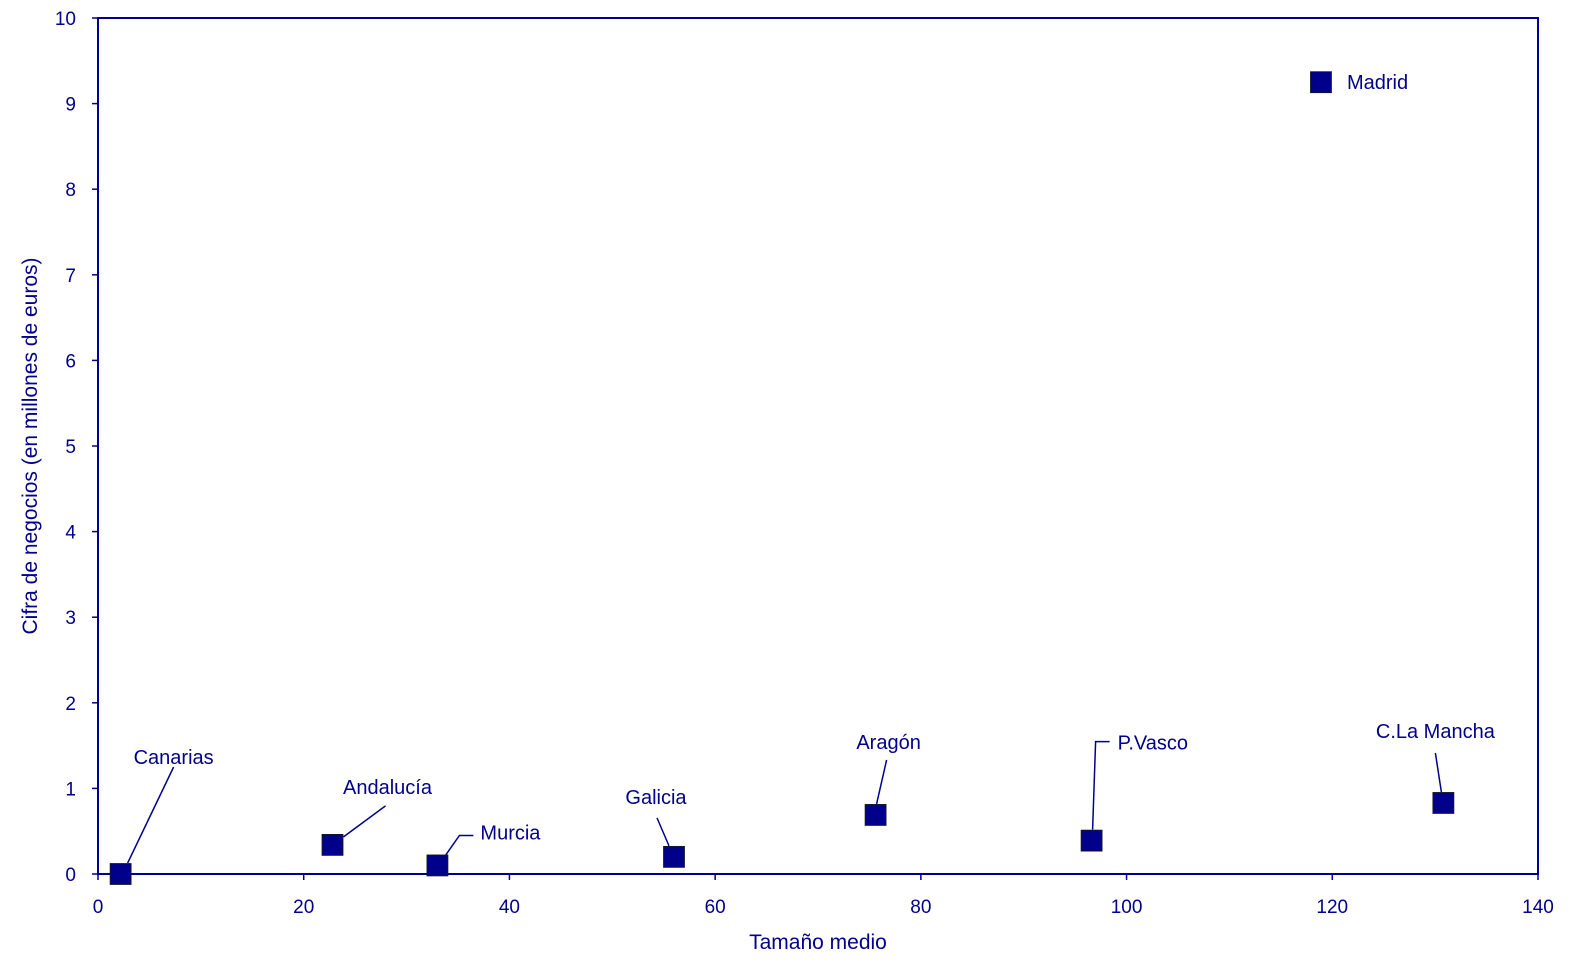 The height and width of the screenshot is (970, 1585). I want to click on x-tick-label: 40, so click(509, 907).